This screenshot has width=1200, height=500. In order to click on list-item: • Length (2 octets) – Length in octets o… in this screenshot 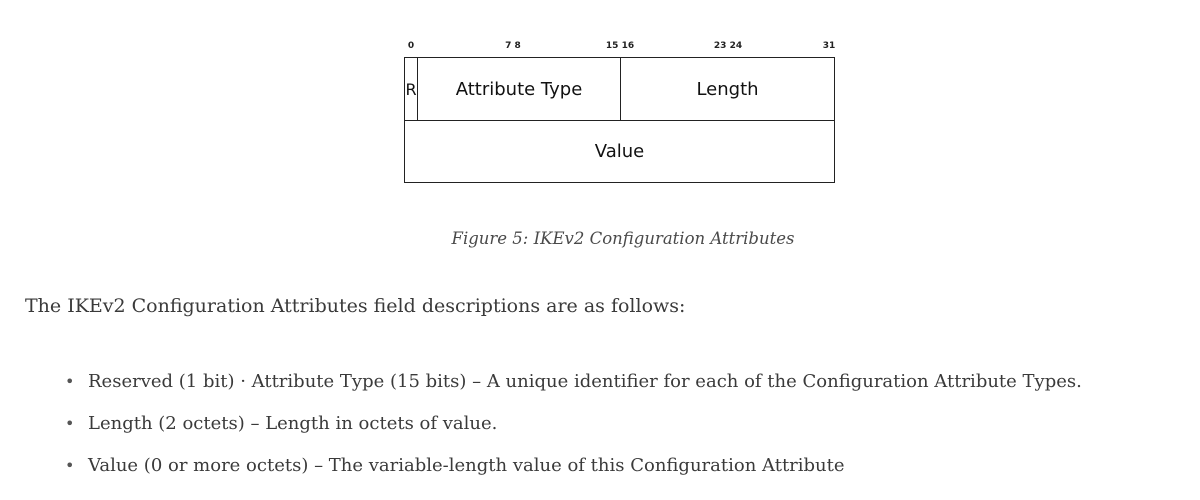, I will do `click(572, 429)`.